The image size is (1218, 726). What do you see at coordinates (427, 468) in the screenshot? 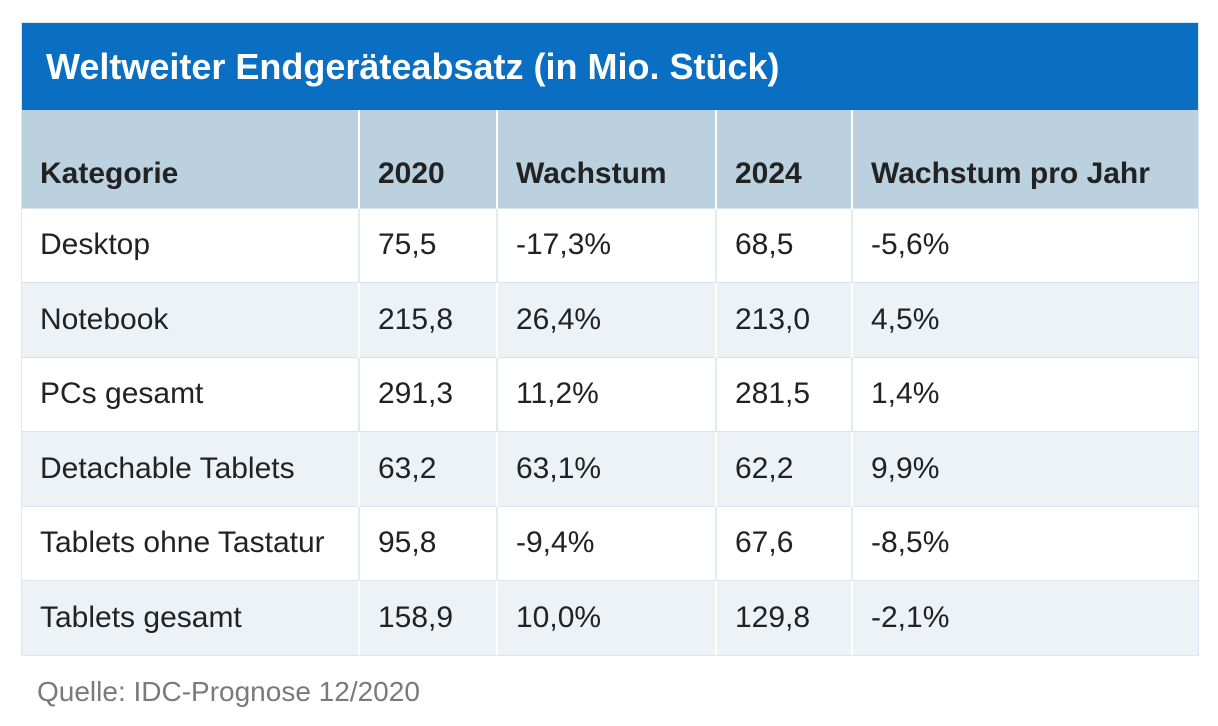
I see `cell-2020: 63,2` at bounding box center [427, 468].